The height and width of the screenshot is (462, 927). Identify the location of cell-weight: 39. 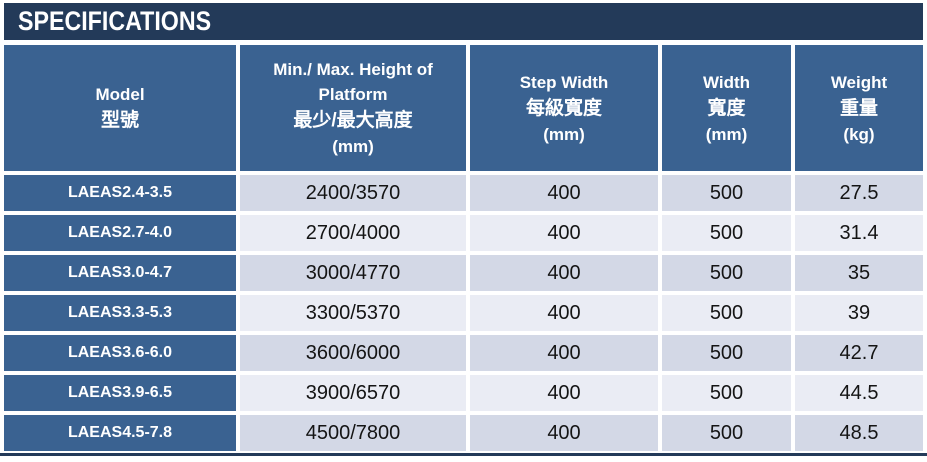
(859, 313).